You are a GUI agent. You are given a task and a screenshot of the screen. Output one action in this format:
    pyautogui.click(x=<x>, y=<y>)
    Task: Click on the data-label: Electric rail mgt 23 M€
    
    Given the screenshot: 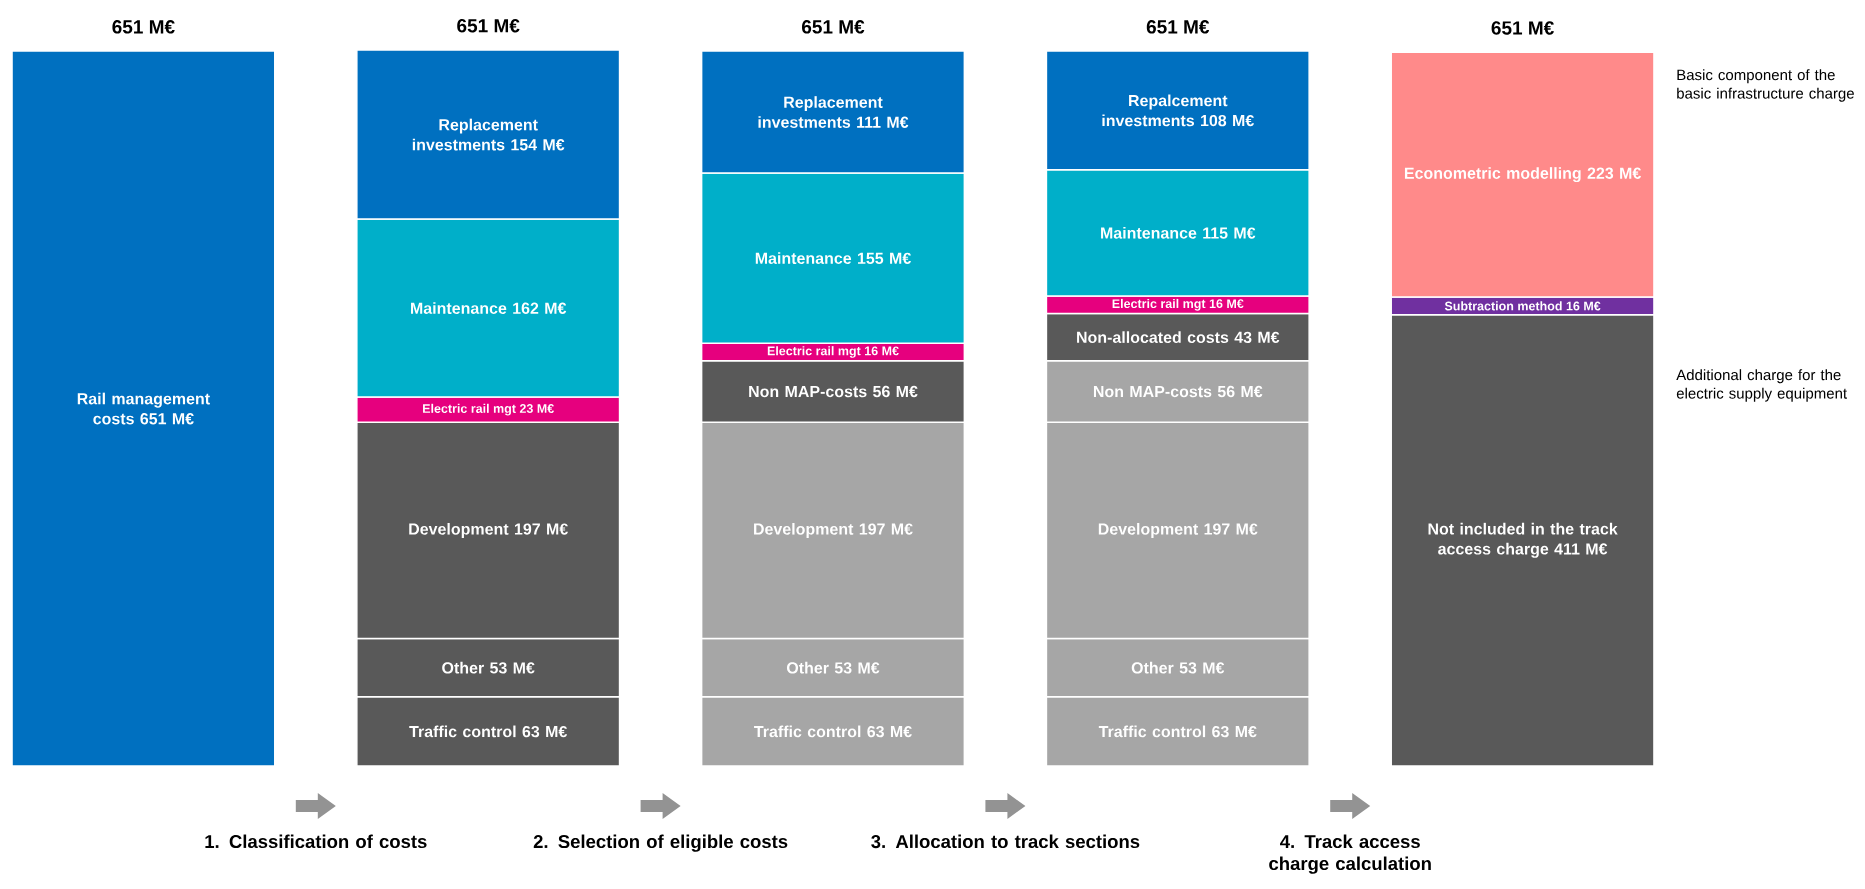 What is the action you would take?
    pyautogui.click(x=488, y=409)
    